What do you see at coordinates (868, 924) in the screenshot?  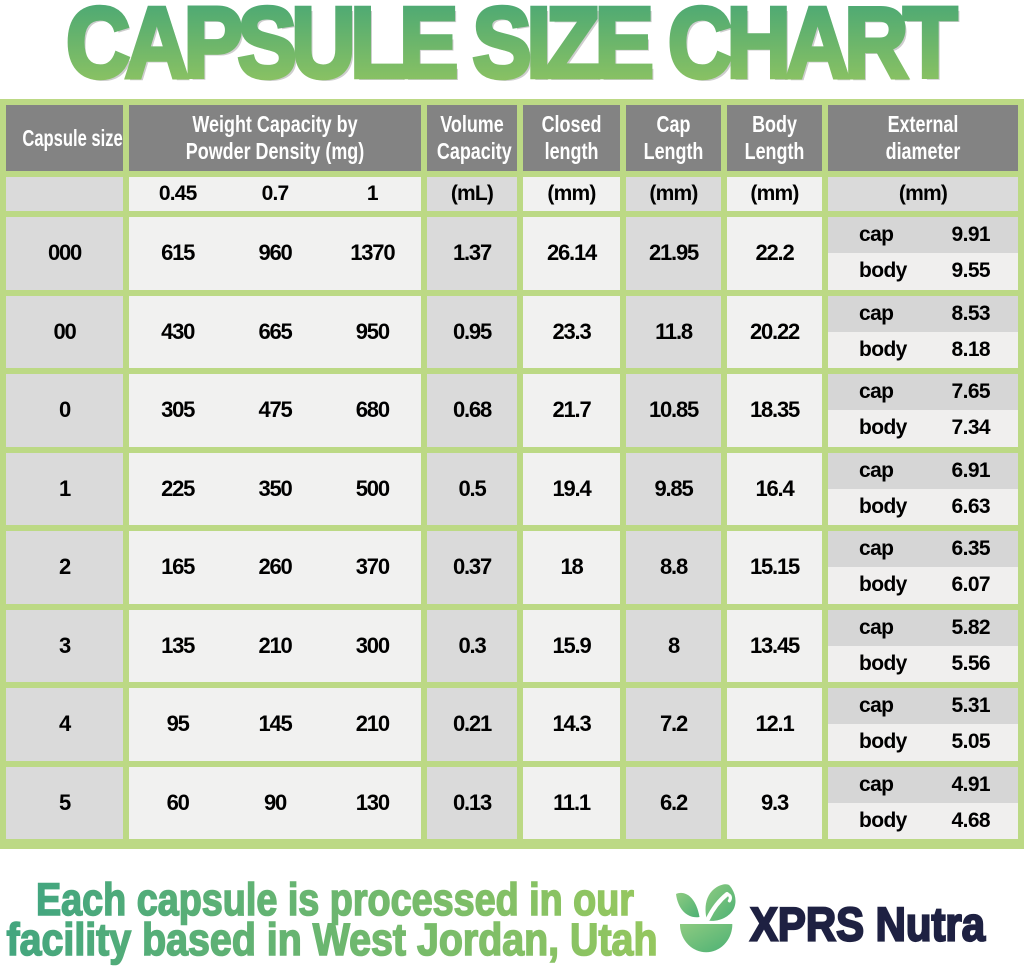 I see `svg-text: XPRS Nutra` at bounding box center [868, 924].